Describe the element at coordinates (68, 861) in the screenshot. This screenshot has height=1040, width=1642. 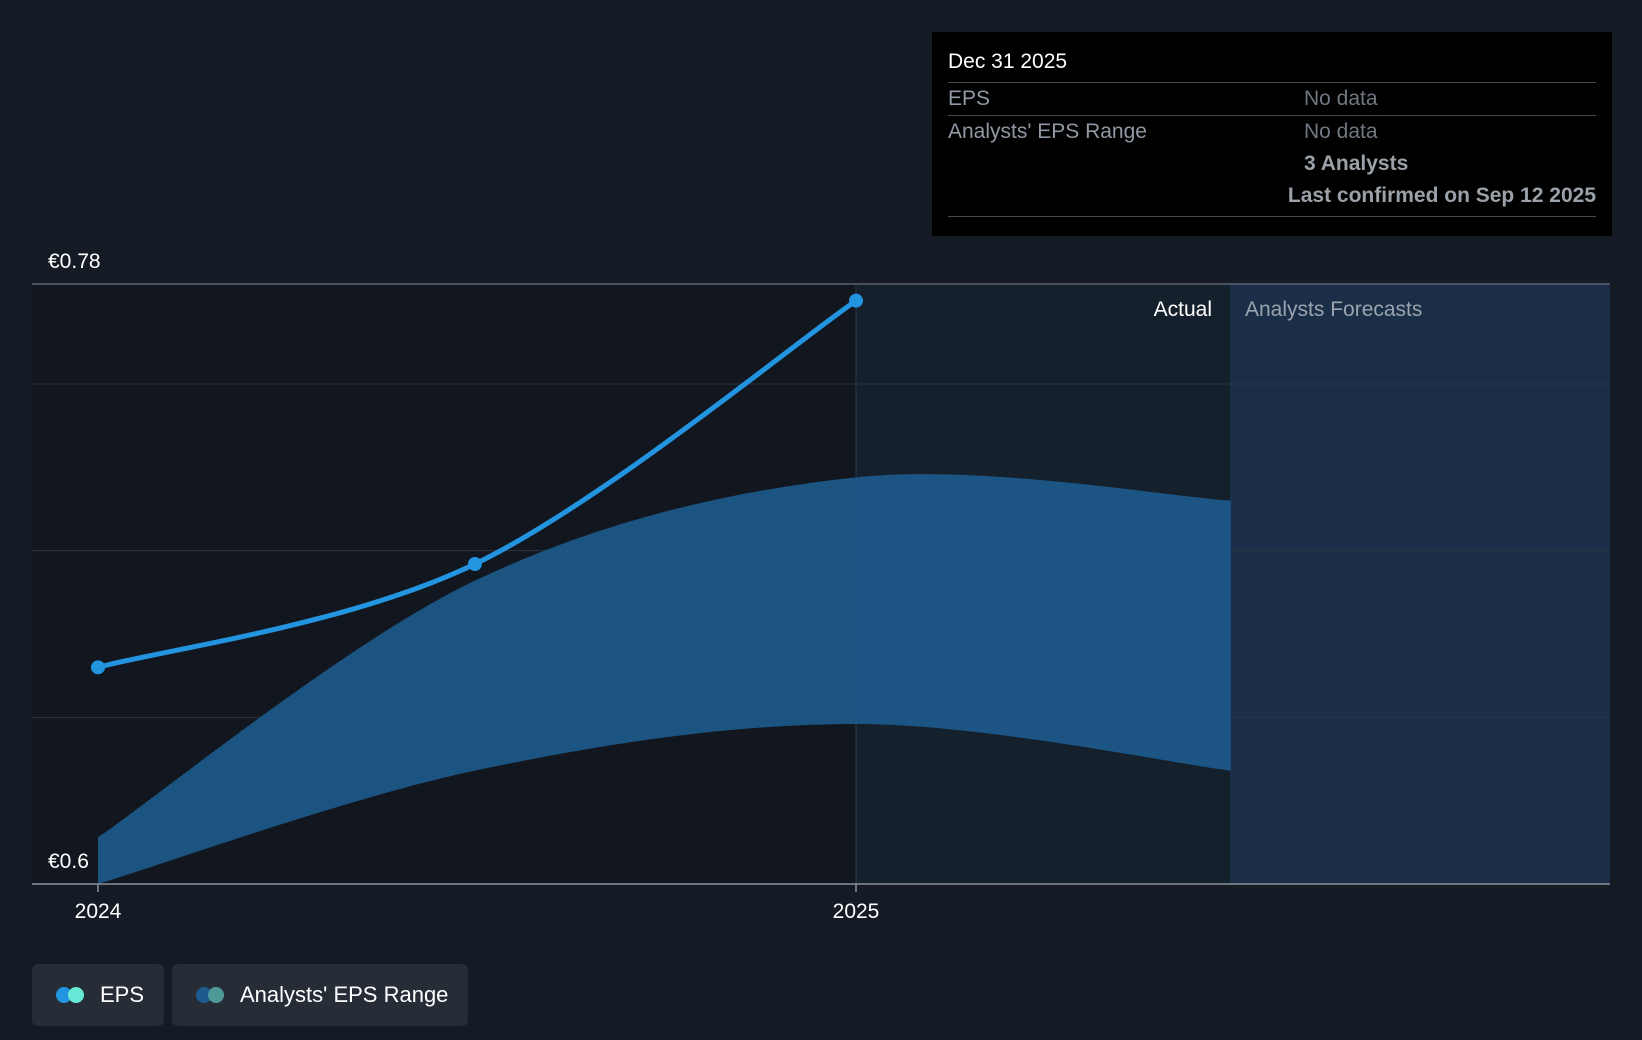
I see `y-tick-label-bottom: €0.6` at that location.